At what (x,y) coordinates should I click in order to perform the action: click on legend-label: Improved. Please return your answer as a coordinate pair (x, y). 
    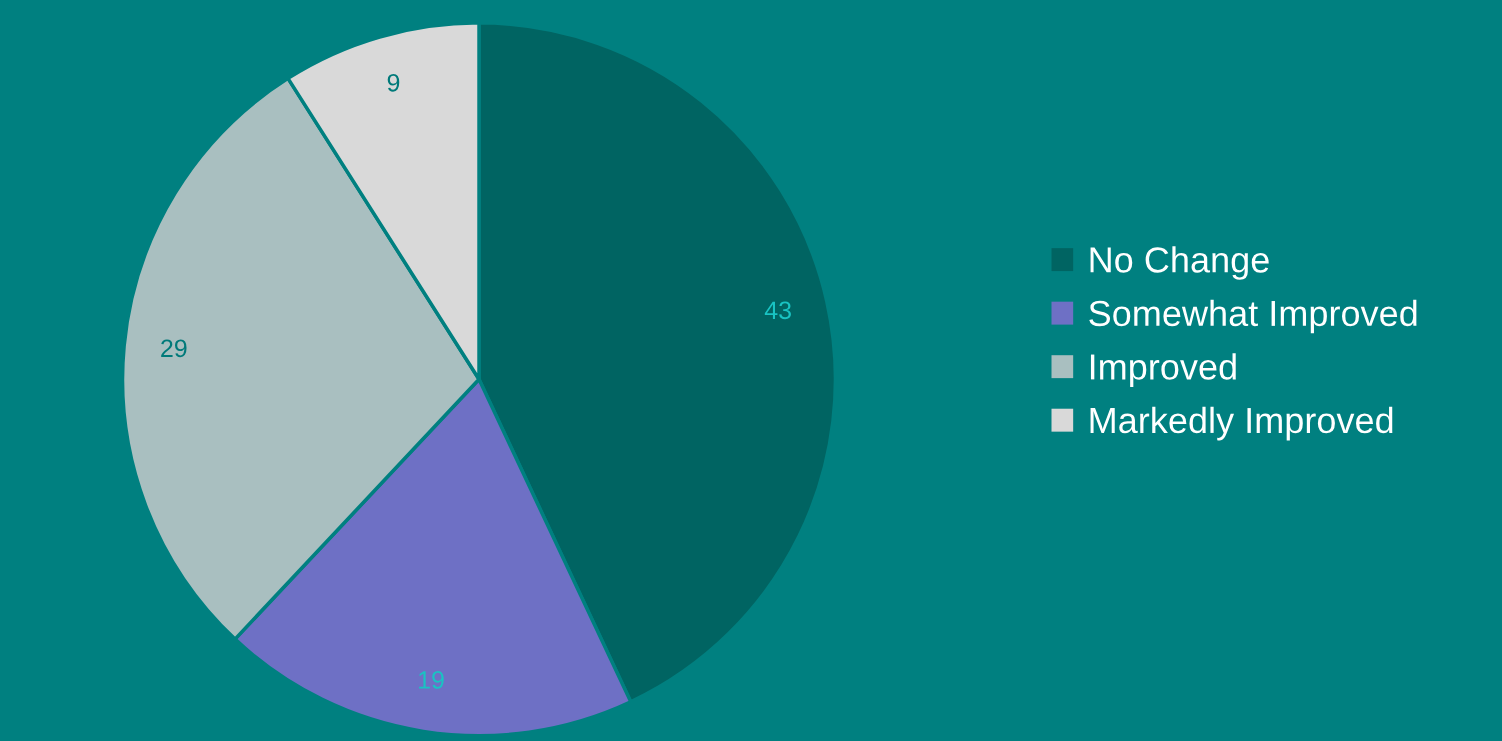
    Looking at the image, I should click on (1163, 370).